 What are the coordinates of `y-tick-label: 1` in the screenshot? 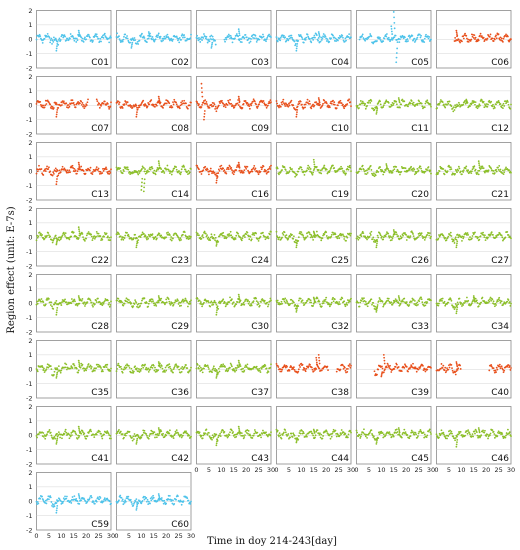 It's located at (30, 25).